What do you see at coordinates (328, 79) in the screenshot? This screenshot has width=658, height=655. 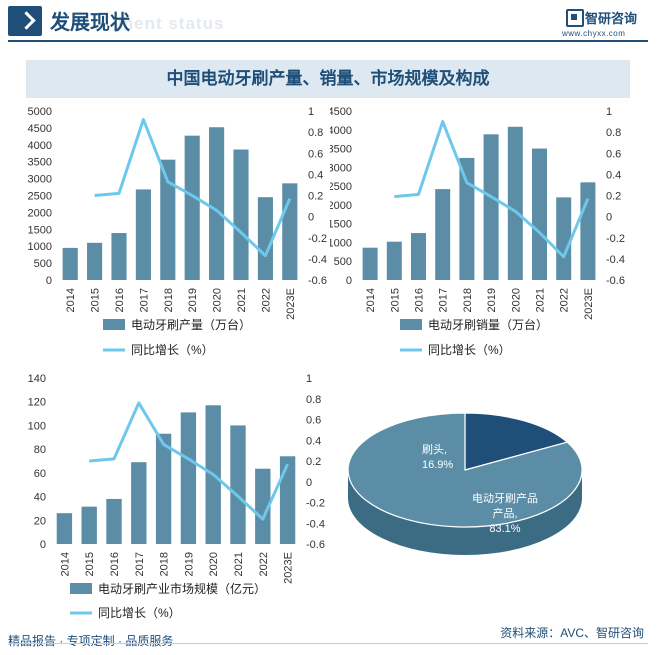 I see `panel-title: 中国电动牙刷产量、销量、市场规模及构成` at bounding box center [328, 79].